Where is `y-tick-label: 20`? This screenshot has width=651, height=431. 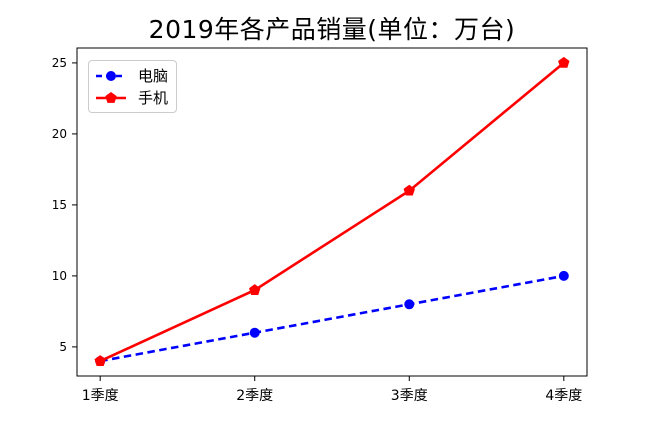 y-tick-label: 20 is located at coordinates (59, 134).